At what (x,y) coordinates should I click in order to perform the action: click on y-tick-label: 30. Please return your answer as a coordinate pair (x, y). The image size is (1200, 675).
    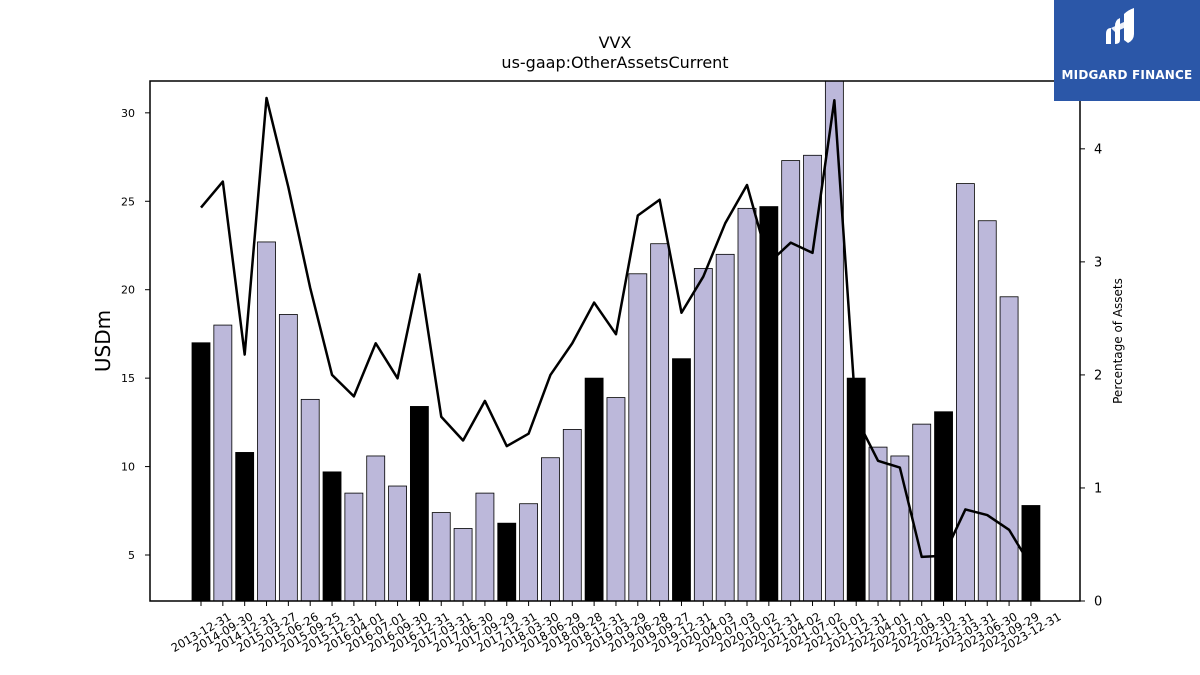
    Looking at the image, I should click on (128, 113).